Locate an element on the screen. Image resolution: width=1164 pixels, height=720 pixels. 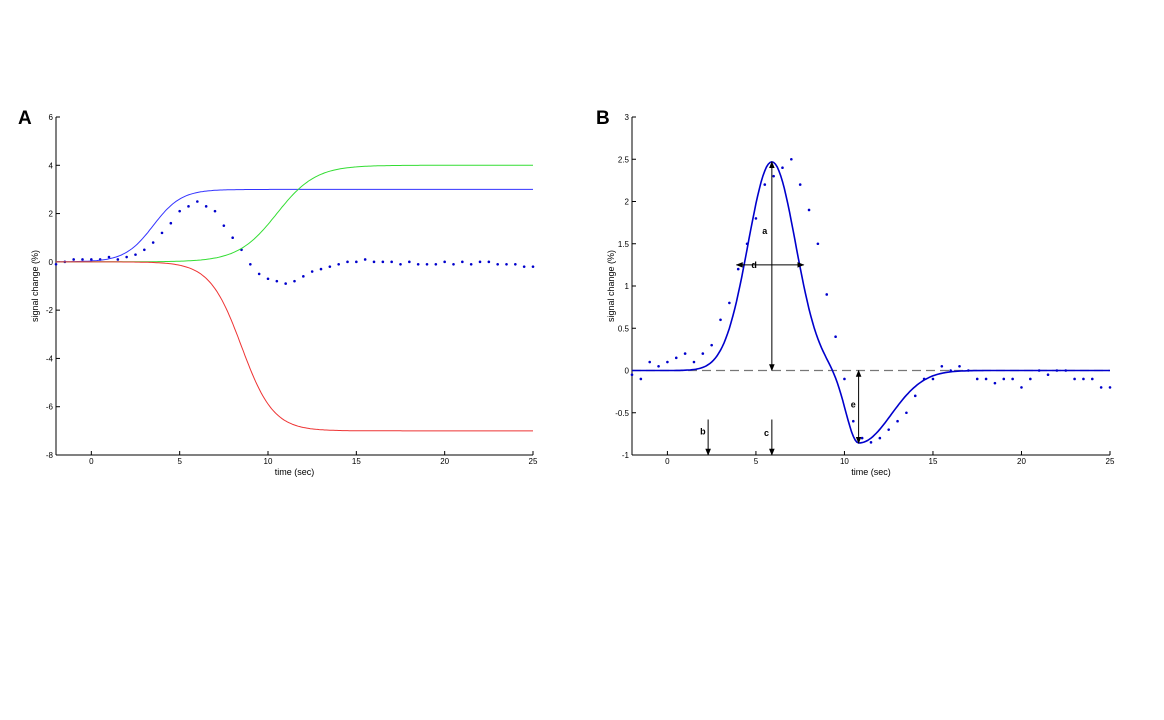
y-tick-label: 0.5 is located at coordinates (624, 328).